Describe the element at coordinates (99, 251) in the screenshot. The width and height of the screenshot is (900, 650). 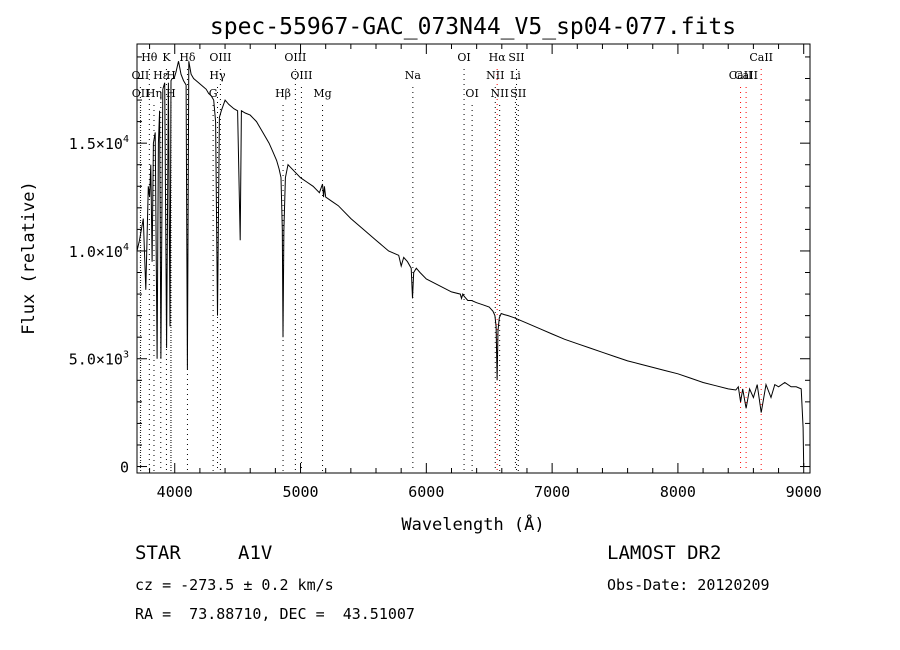
I see `y-tick-label: 1.0×104` at that location.